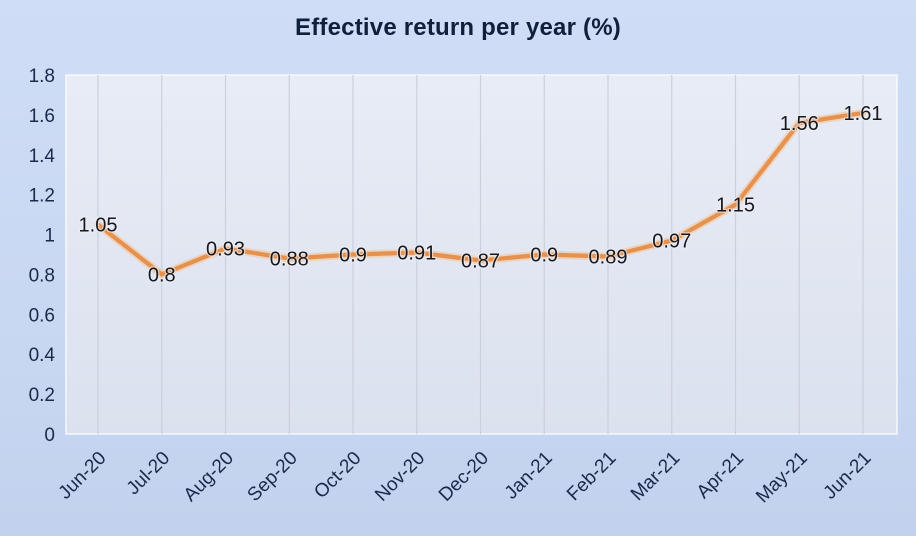 This screenshot has height=536, width=916. What do you see at coordinates (529, 476) in the screenshot?
I see `x-tick-label: Jan-21` at bounding box center [529, 476].